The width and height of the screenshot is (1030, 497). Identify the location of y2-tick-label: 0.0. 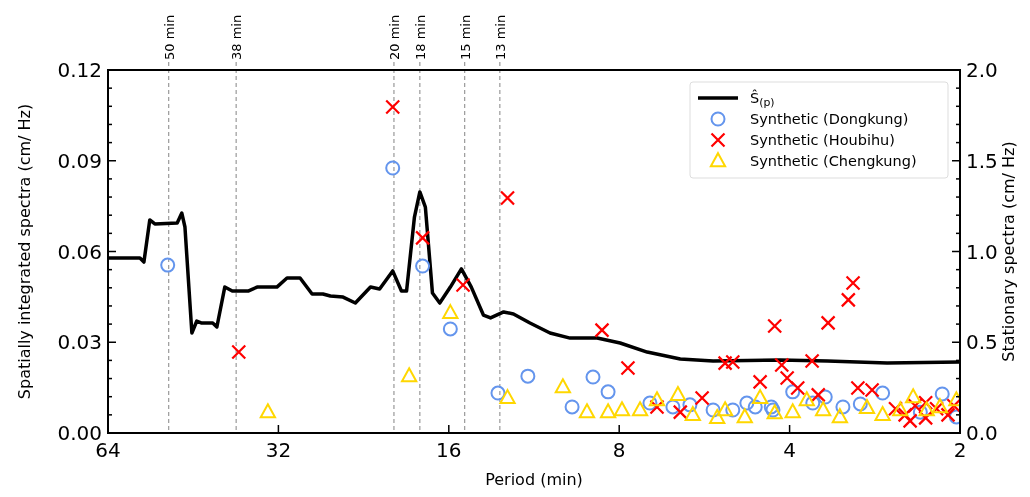
(982, 433).